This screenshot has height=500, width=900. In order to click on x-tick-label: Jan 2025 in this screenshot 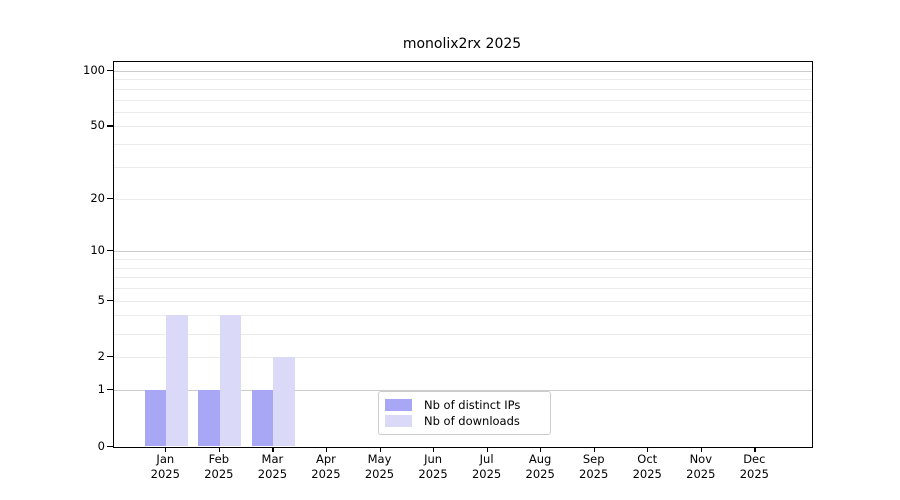, I will do `click(165, 467)`.